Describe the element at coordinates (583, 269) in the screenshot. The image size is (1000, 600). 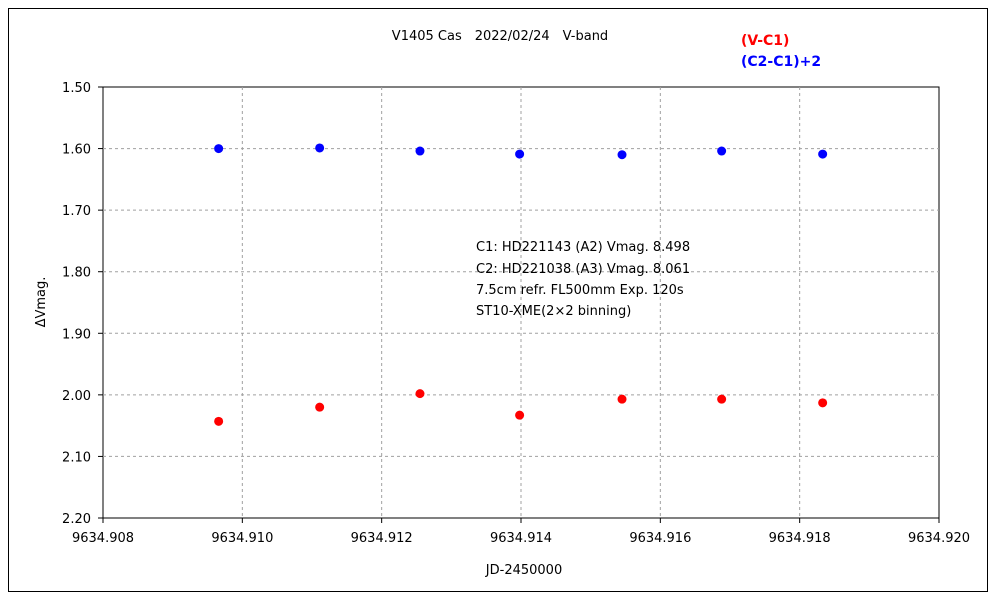
I see `annotation-line-2: C2: HD221038 (A3) Vmag. 8.061` at that location.